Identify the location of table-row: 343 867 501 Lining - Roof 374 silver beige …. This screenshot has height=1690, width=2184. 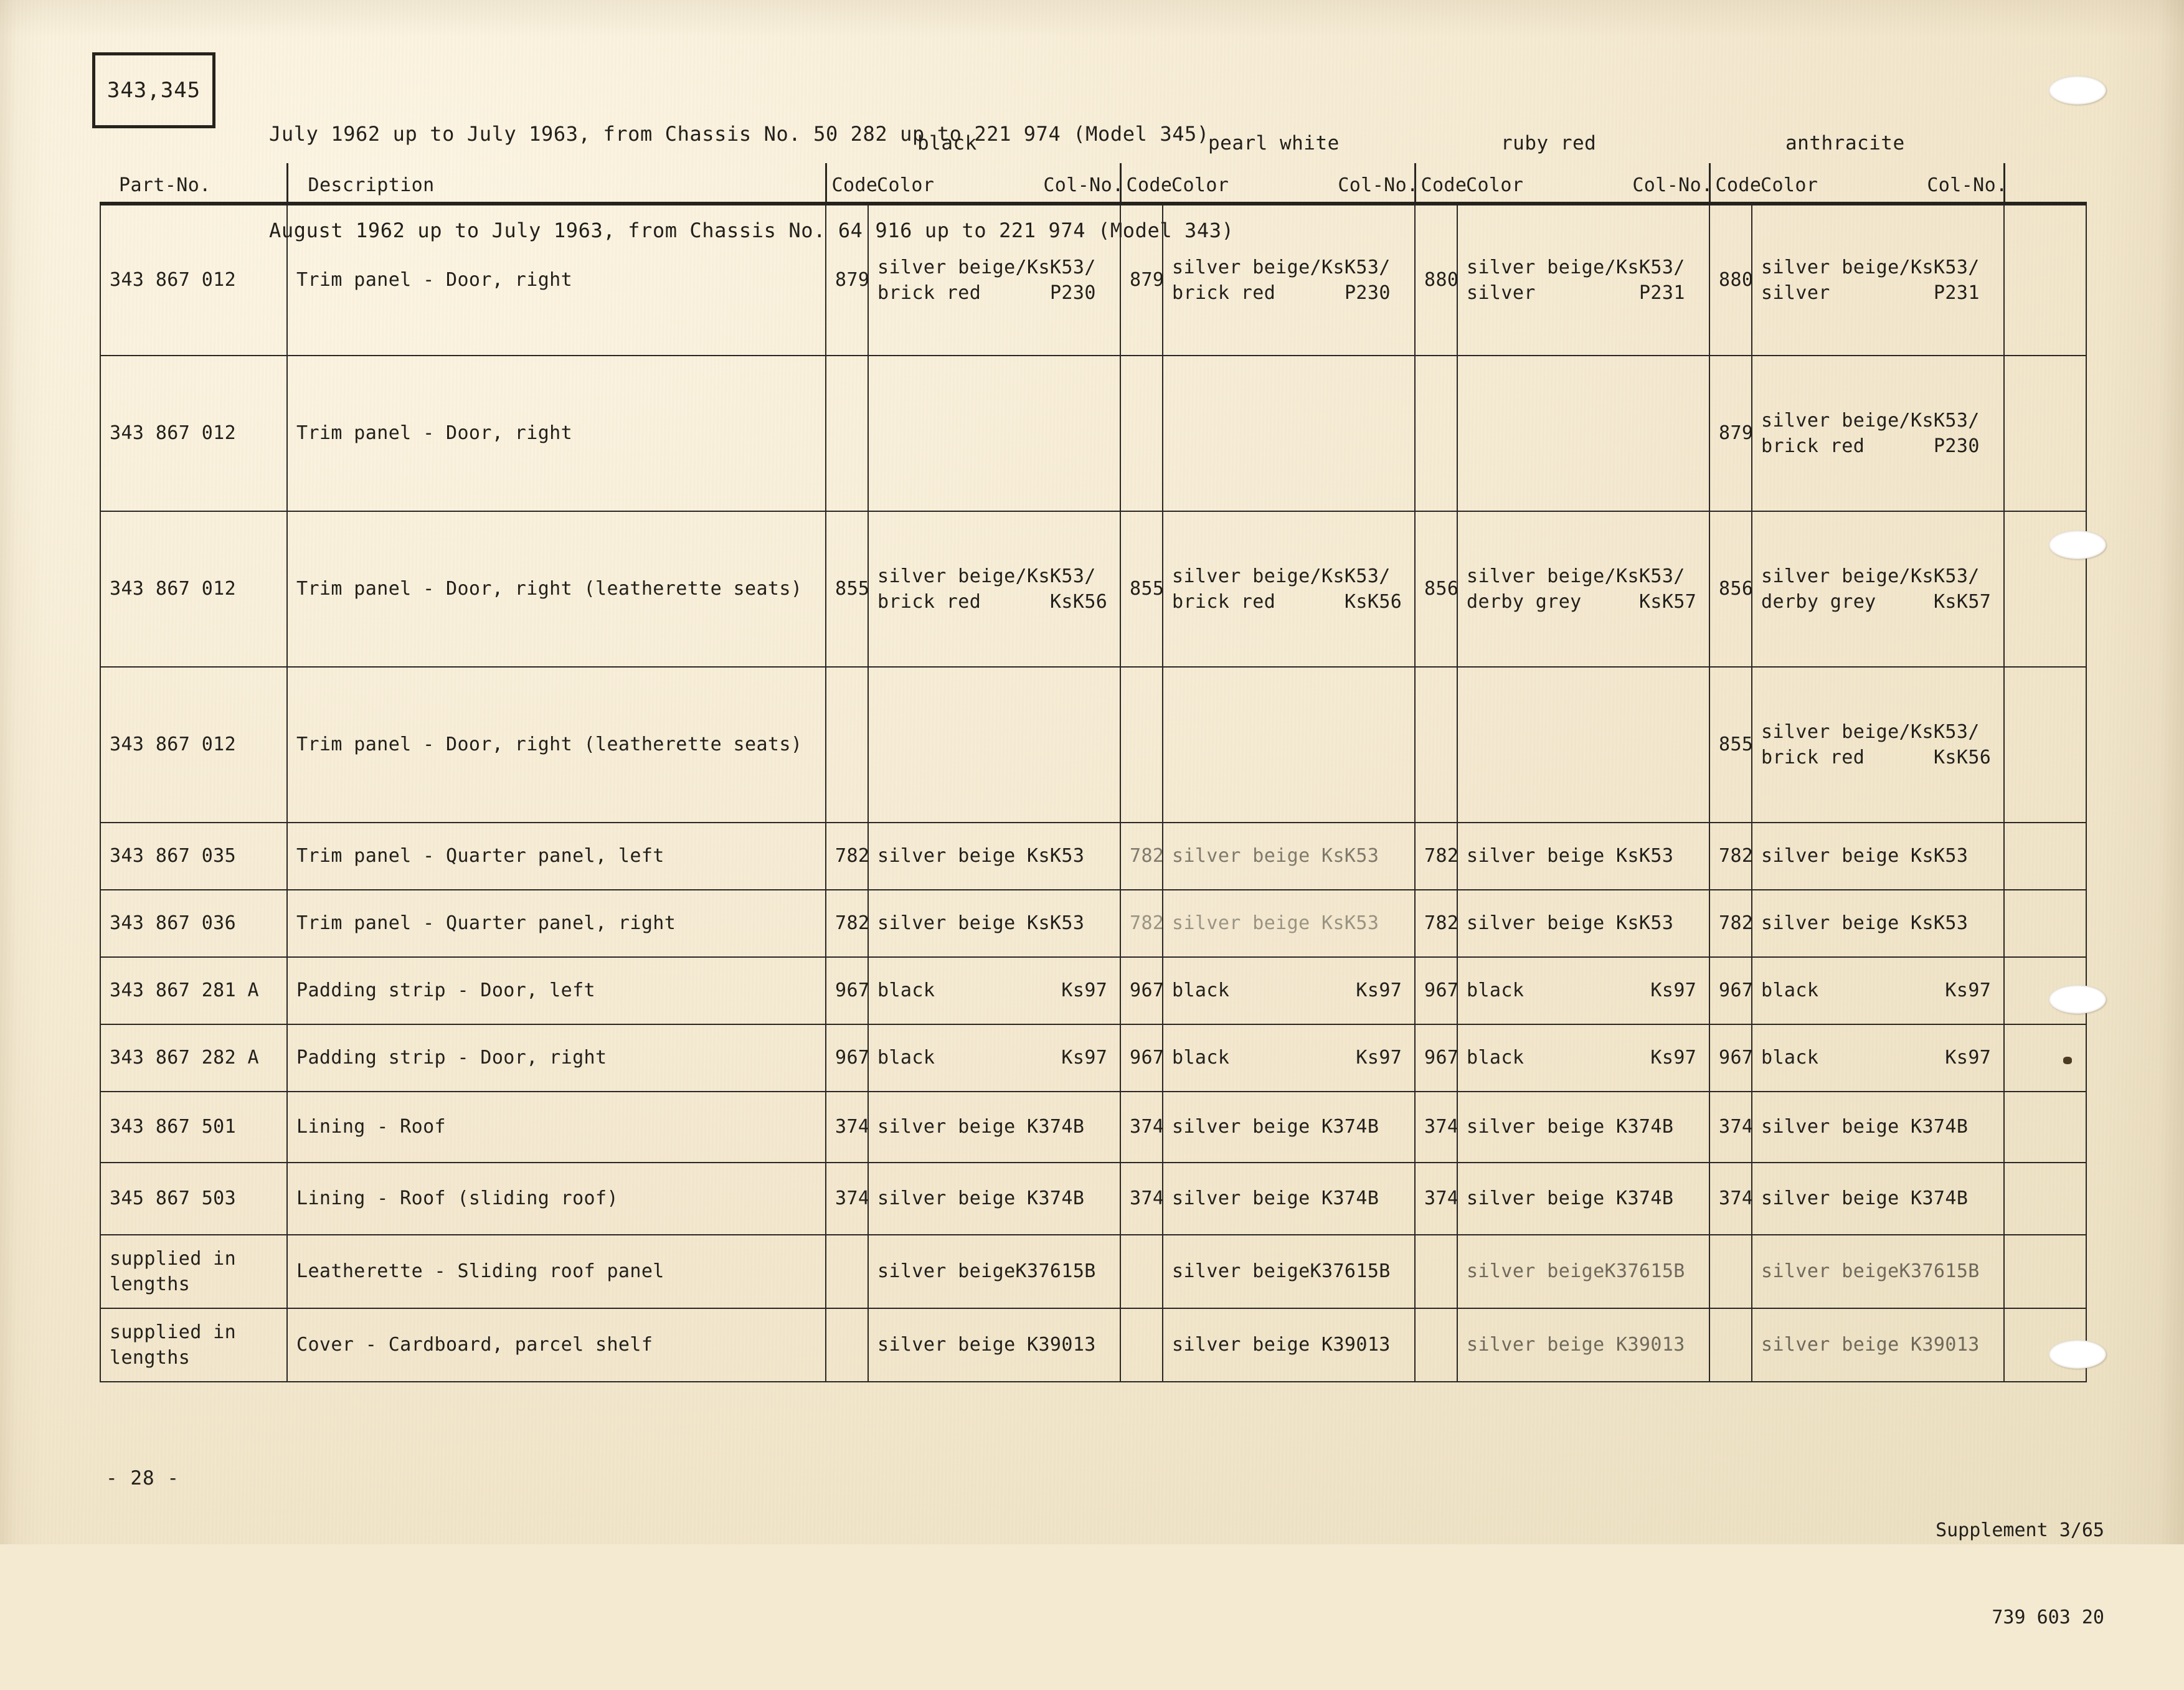
(1093, 1127).